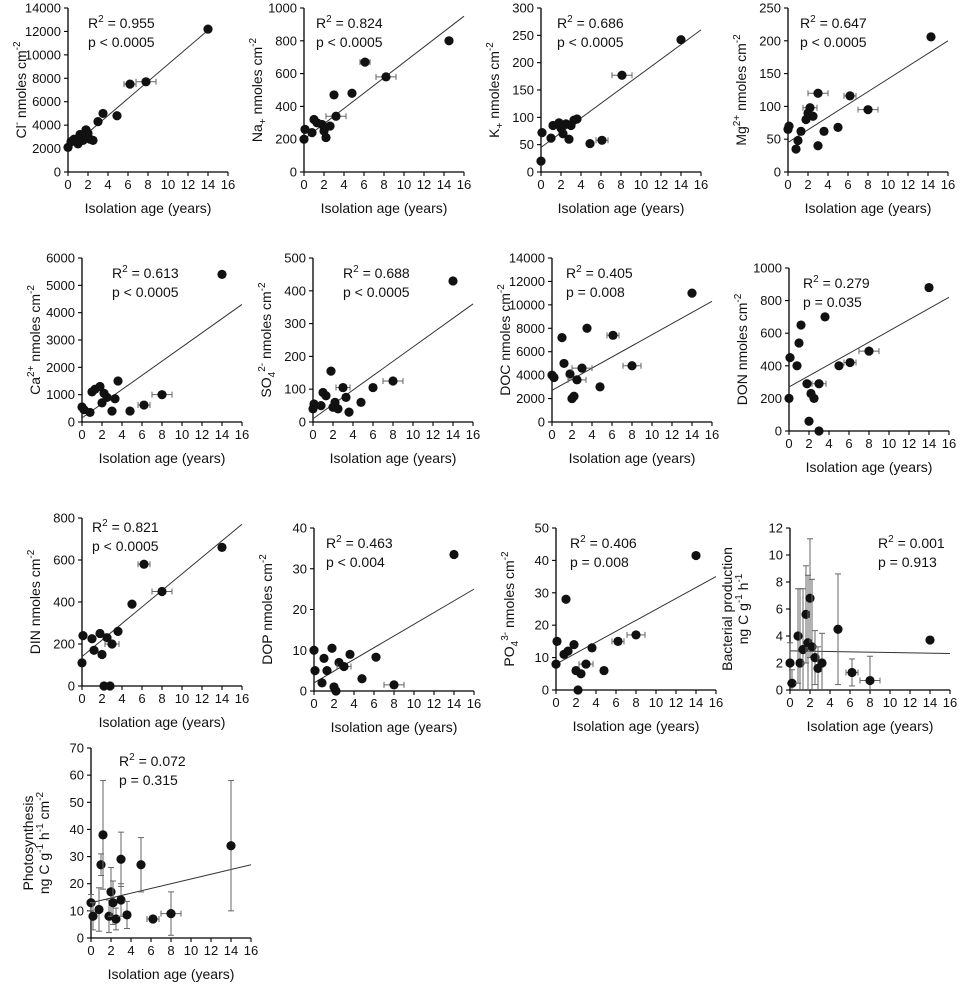 The height and width of the screenshot is (999, 964). What do you see at coordinates (282, 8) in the screenshot?
I see `y-tick-label: 1000` at bounding box center [282, 8].